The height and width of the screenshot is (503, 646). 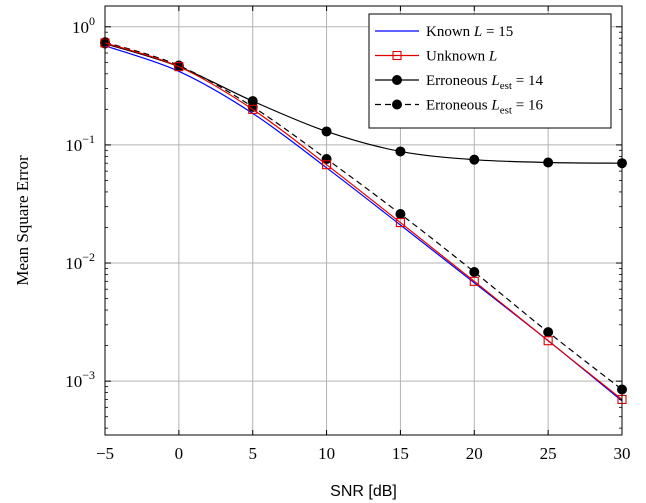 I want to click on y-tick-exponent: 0, so click(x=92, y=21).